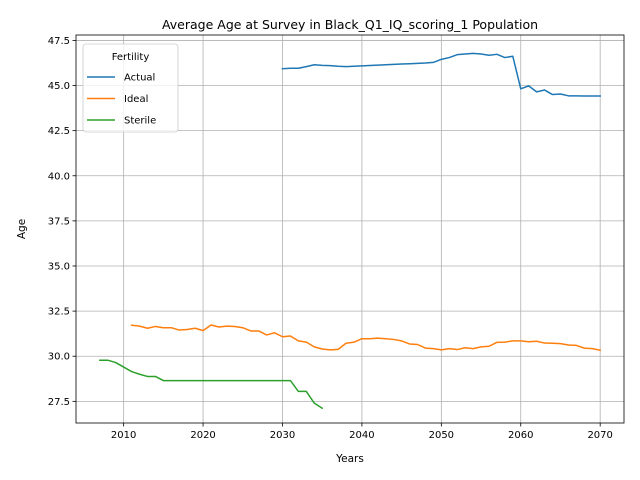 The image size is (640, 480). I want to click on x-axis-ticks: 2010 2020 2030 2040 2050 2060 2070, so click(362, 432).